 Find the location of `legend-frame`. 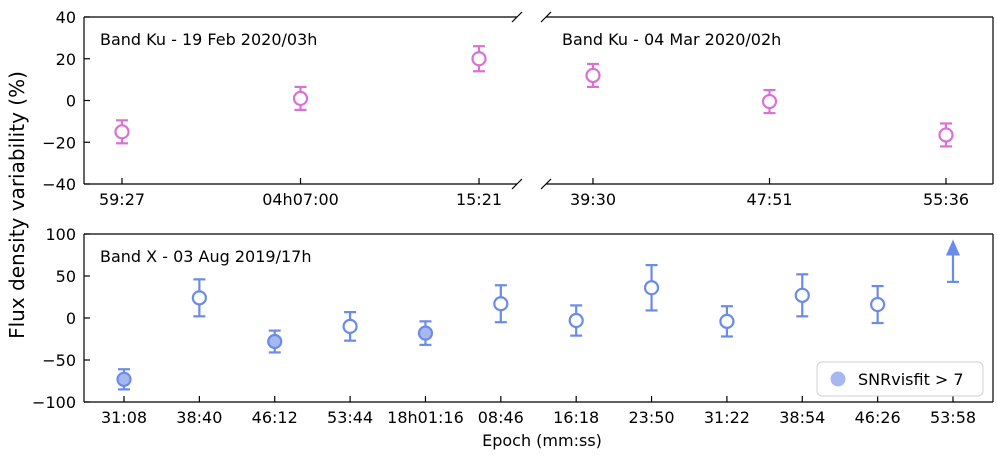

legend-frame is located at coordinates (900, 379).